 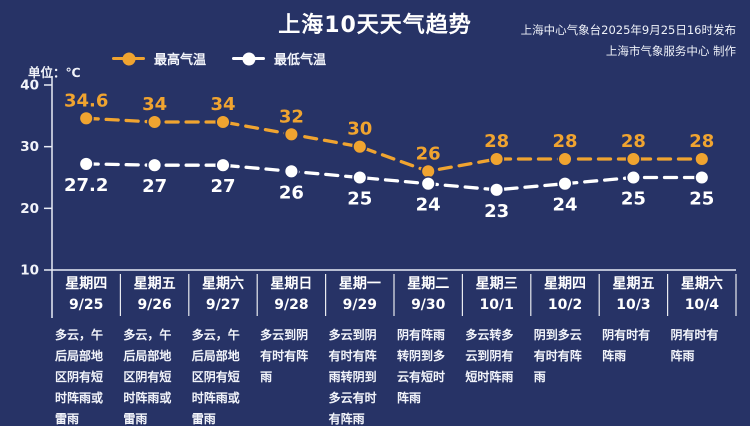 What do you see at coordinates (359, 129) in the screenshot?
I see `high-temp-value: 30` at bounding box center [359, 129].